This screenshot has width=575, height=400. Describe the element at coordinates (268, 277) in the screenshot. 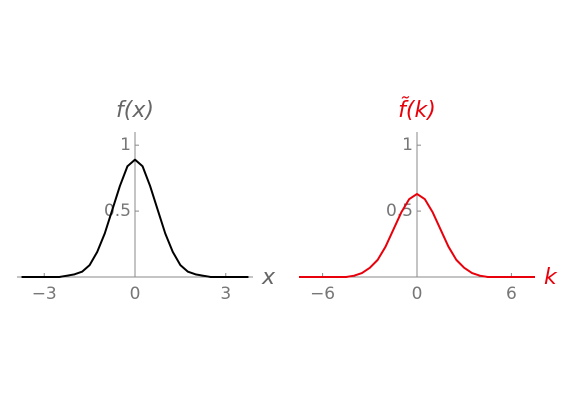

I see `x-axis-label: x` at that location.